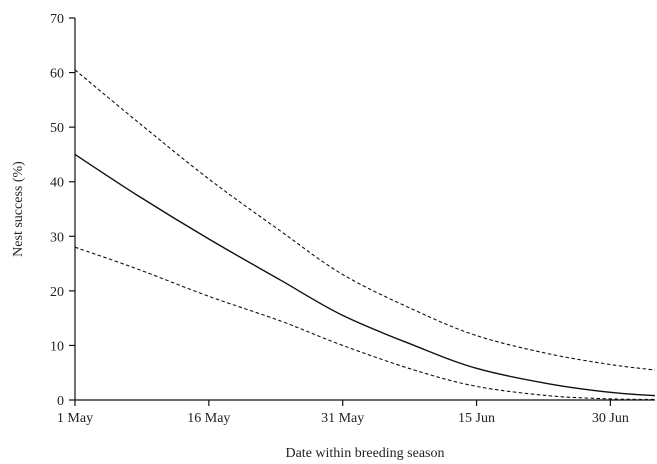 The height and width of the screenshot is (464, 657). Describe the element at coordinates (342, 418) in the screenshot. I see `x-tick-label: 31 May` at that location.